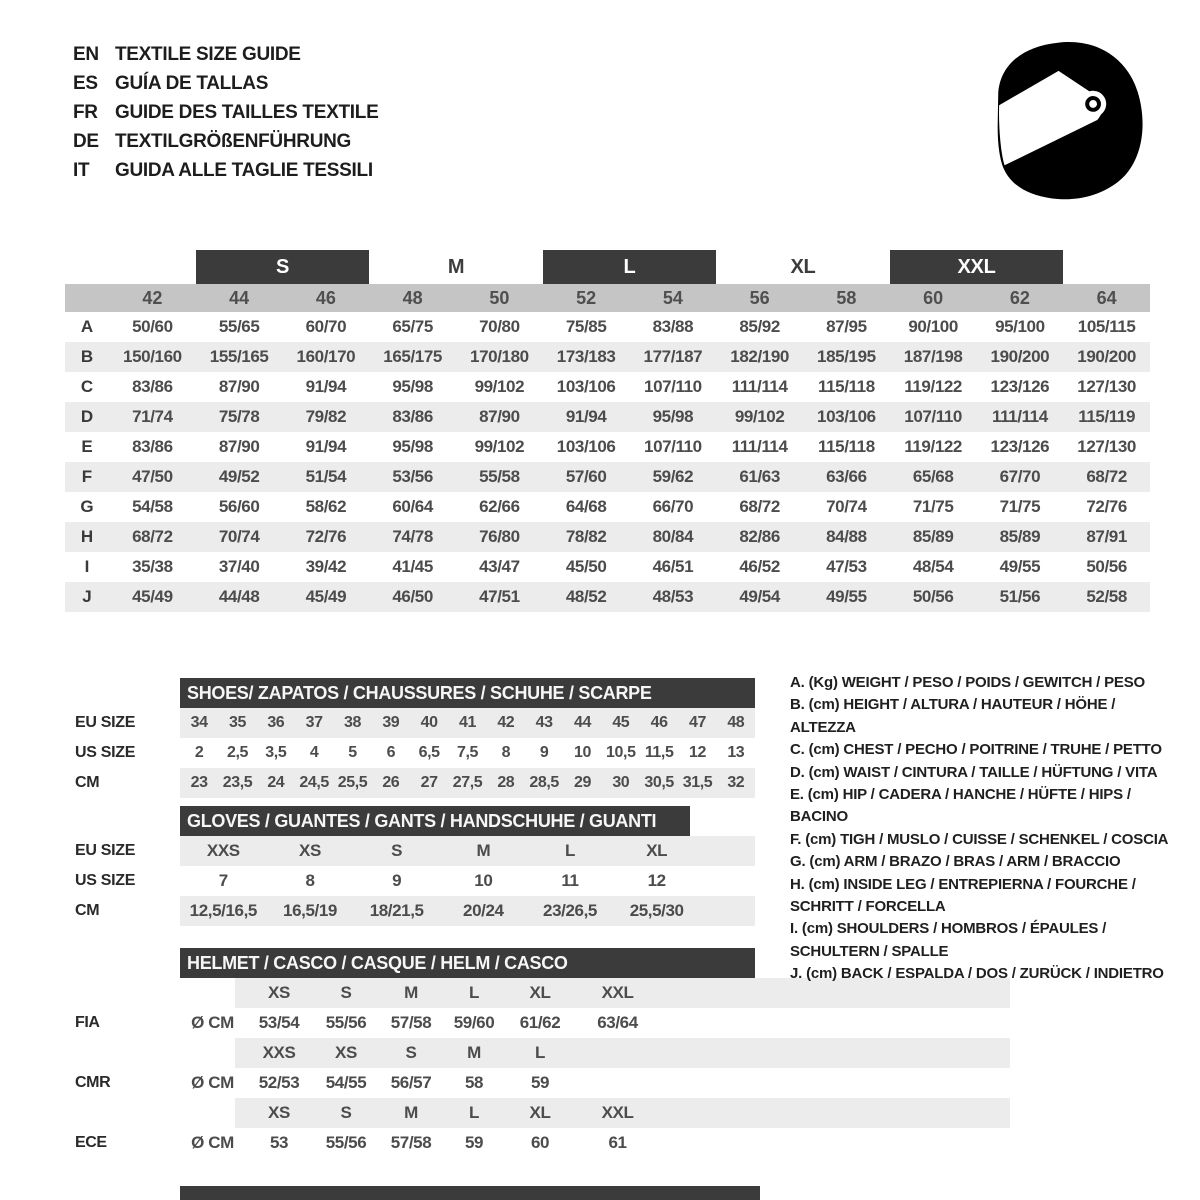  Describe the element at coordinates (314, 722) in the screenshot. I see `shoe-size: 37` at that location.